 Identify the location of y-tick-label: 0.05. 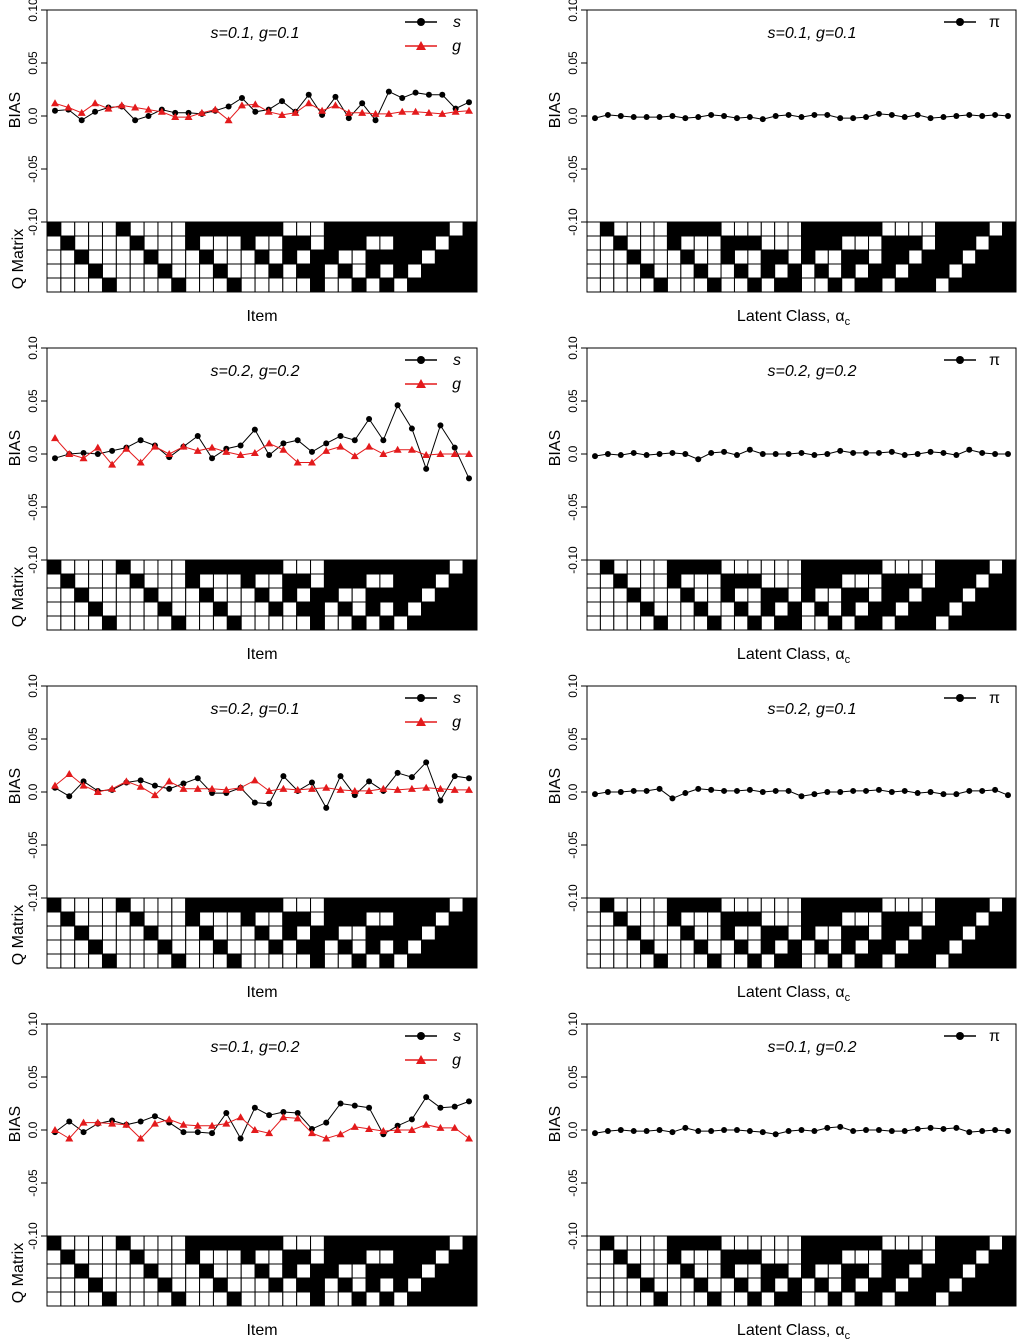
(33, 63).